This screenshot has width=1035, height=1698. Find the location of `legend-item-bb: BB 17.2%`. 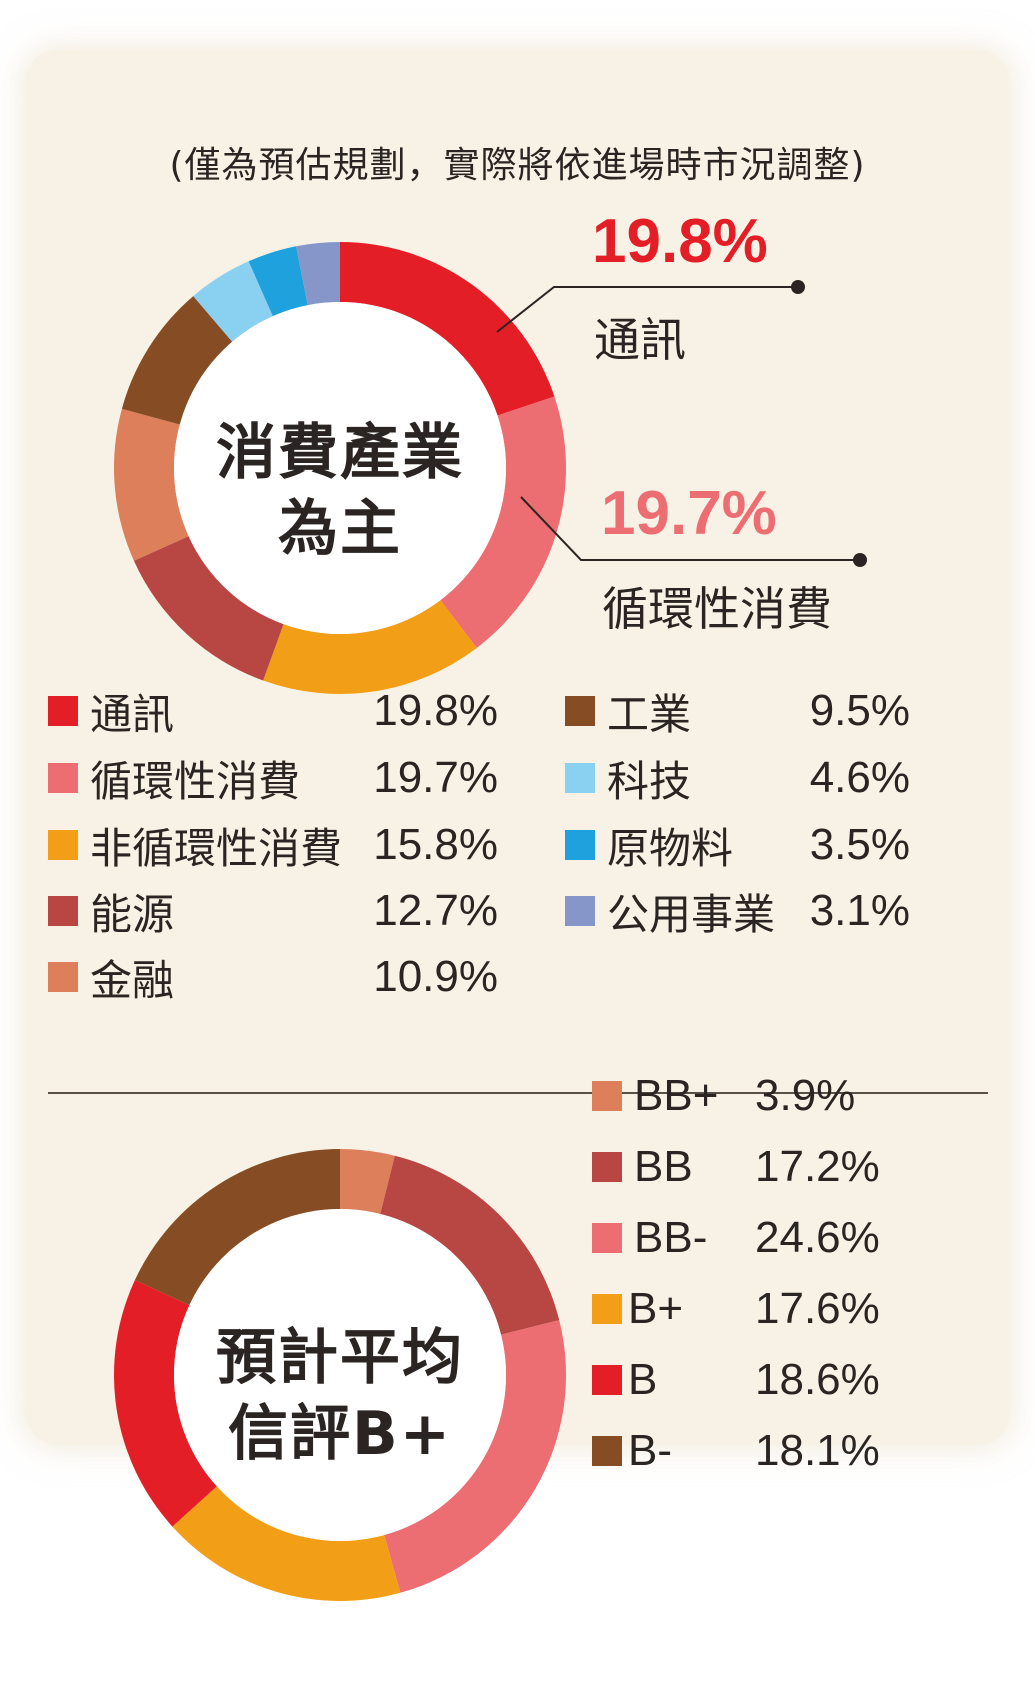

legend-item-bb: BB 17.2% is located at coordinates (738, 1167).